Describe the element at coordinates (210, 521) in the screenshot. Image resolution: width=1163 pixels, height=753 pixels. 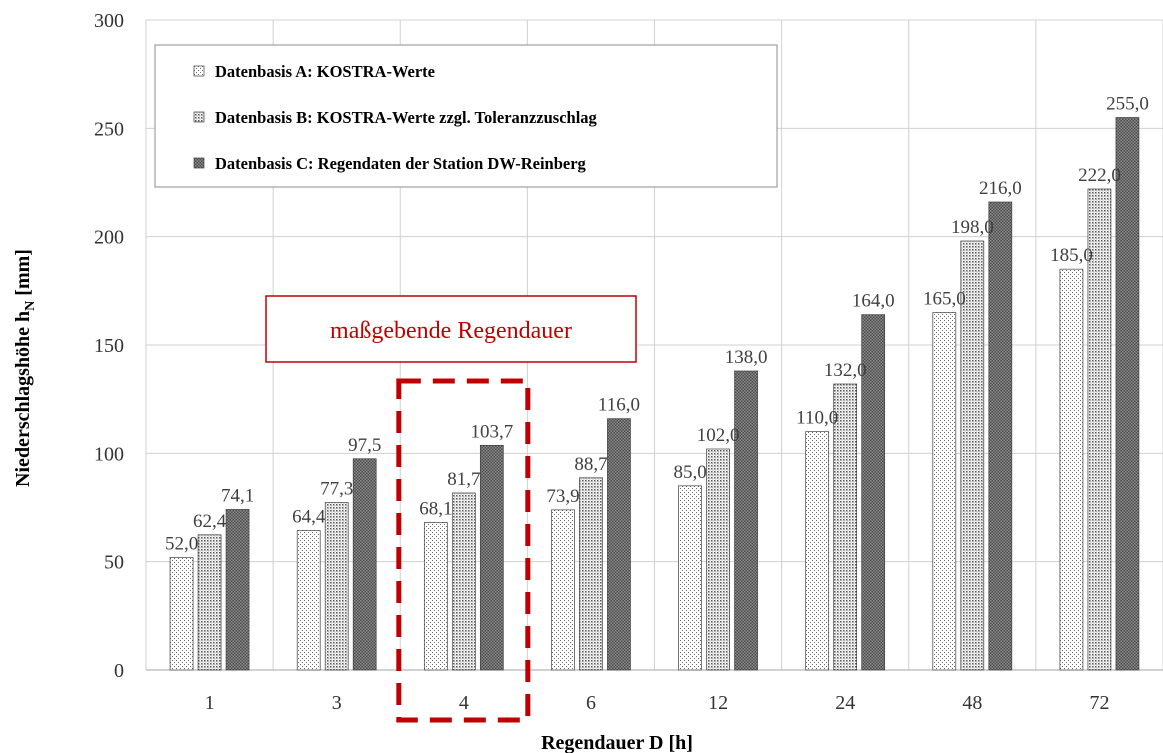
I see `data-label: 62,4` at that location.